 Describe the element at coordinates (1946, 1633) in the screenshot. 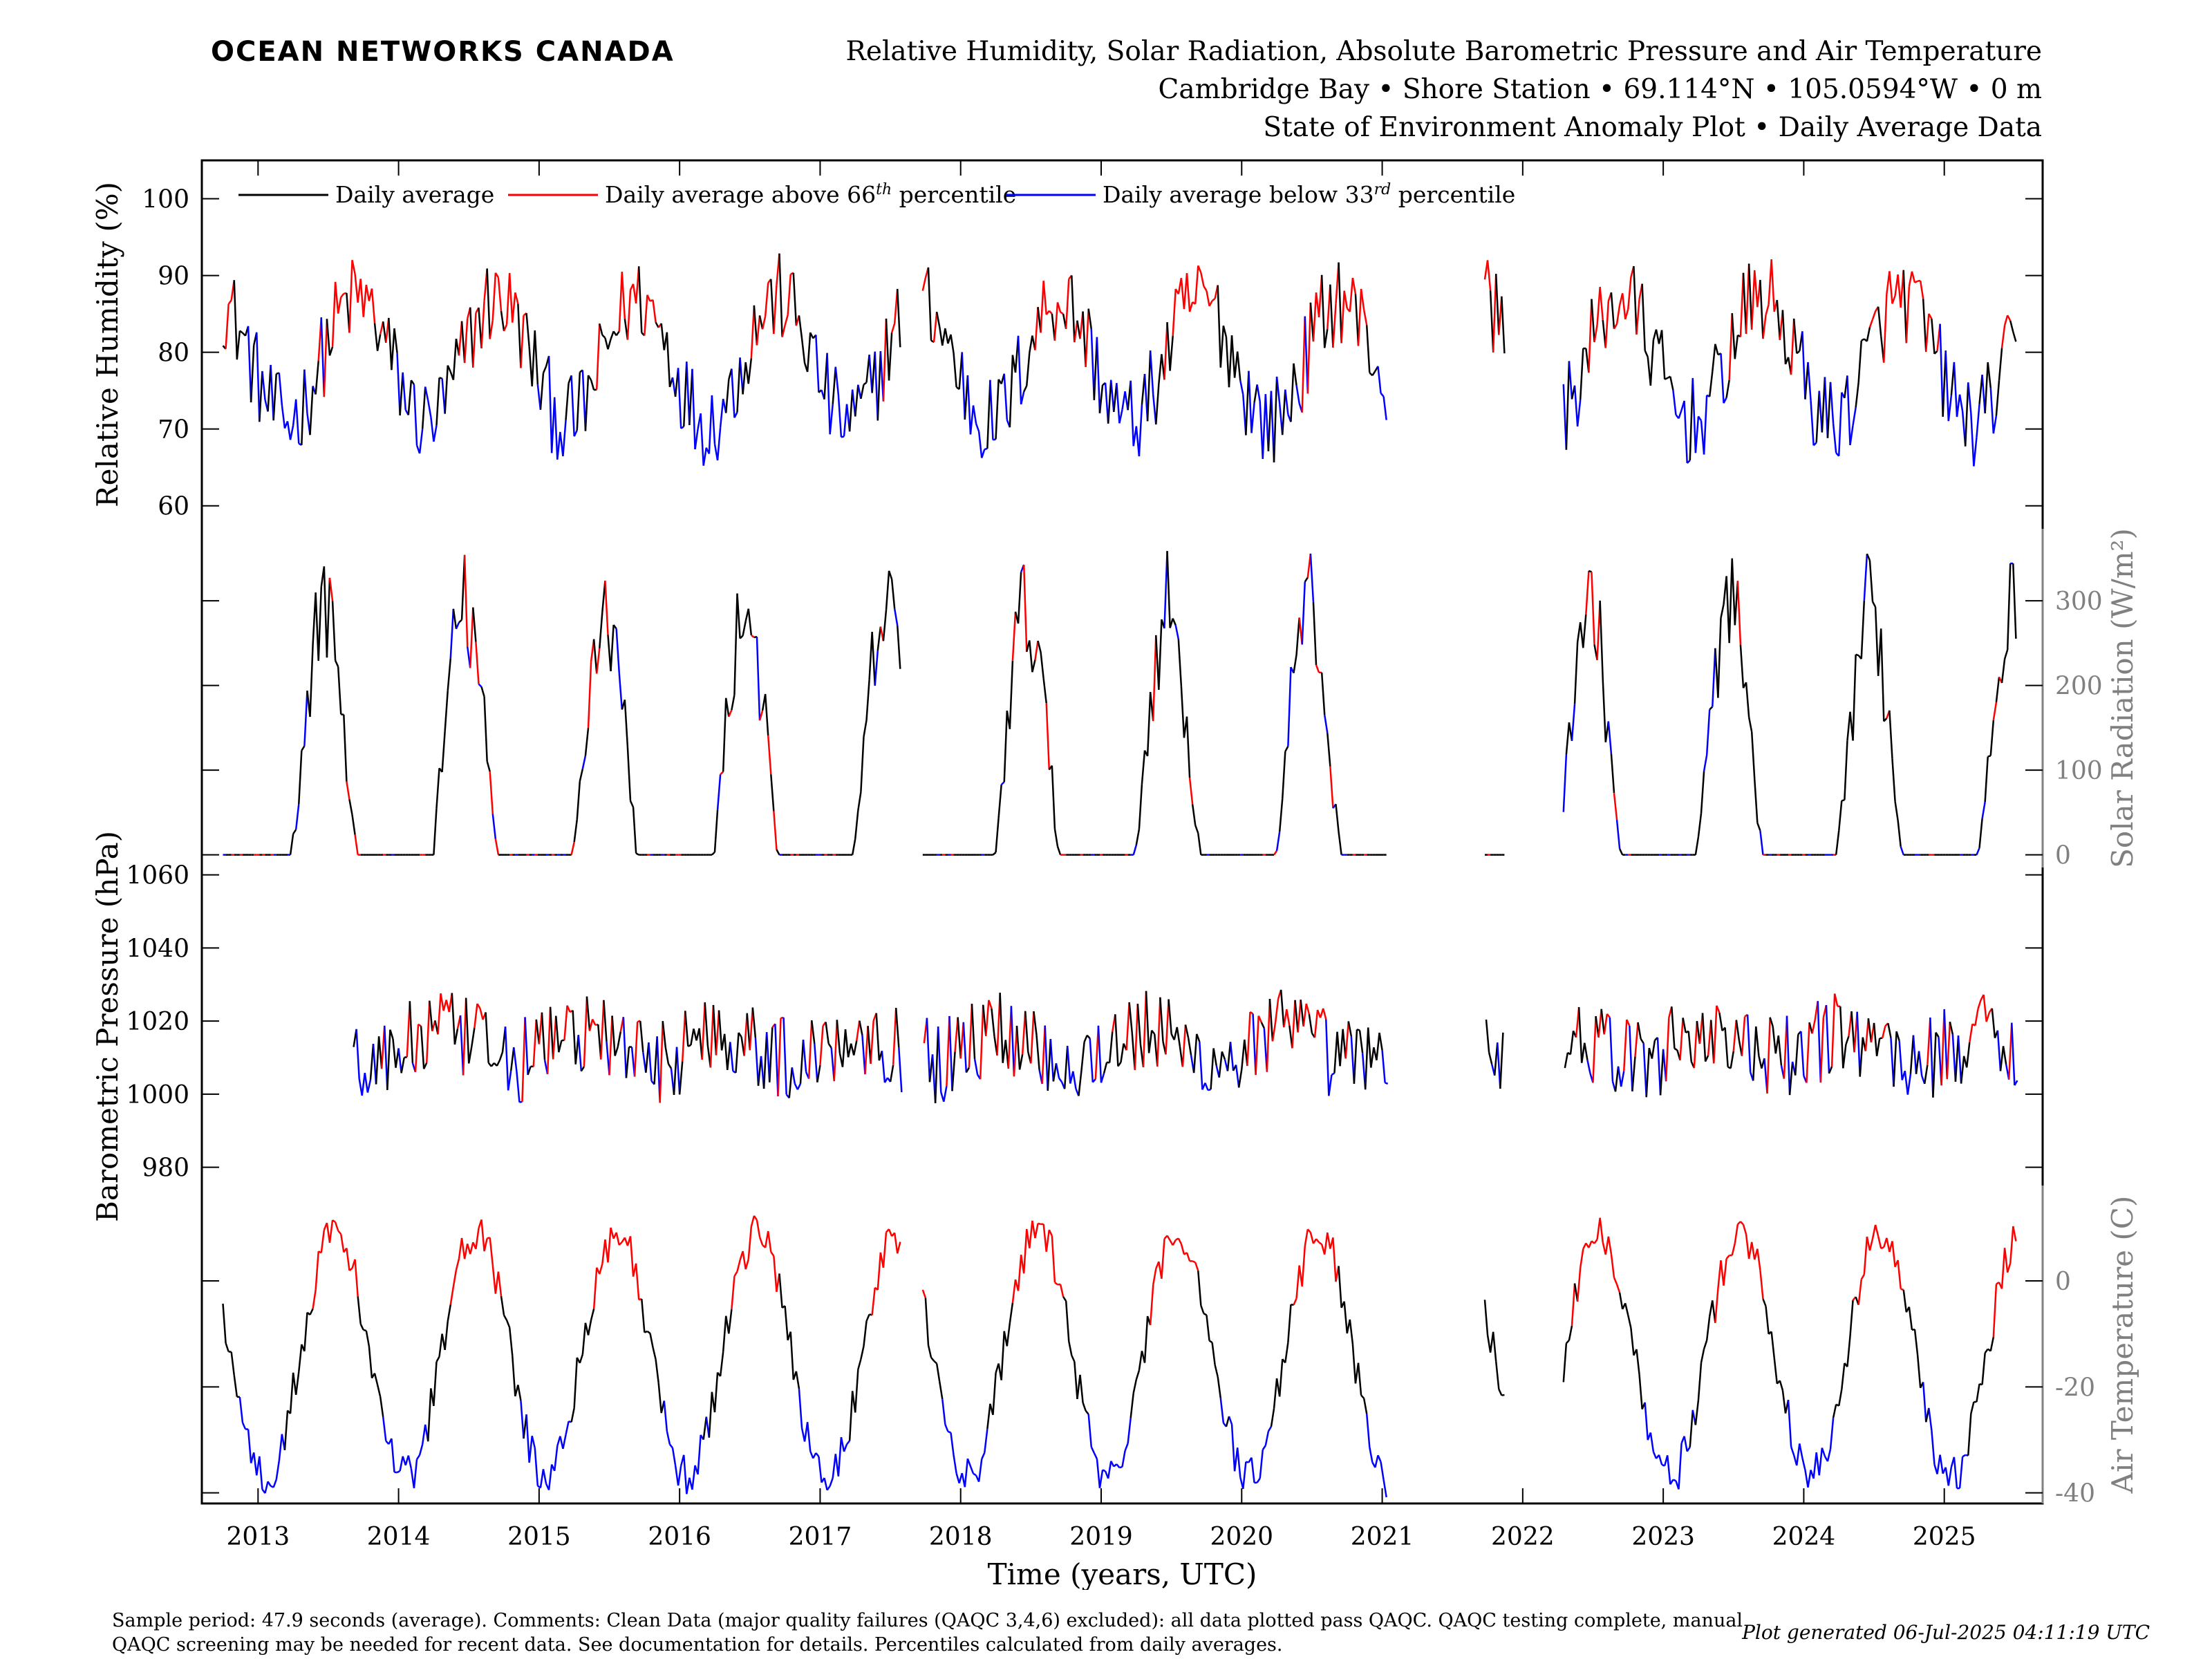

I see `plot-generated-timestamp: Plot generated 06-Jul-2025 04:11:19 UTC` at that location.